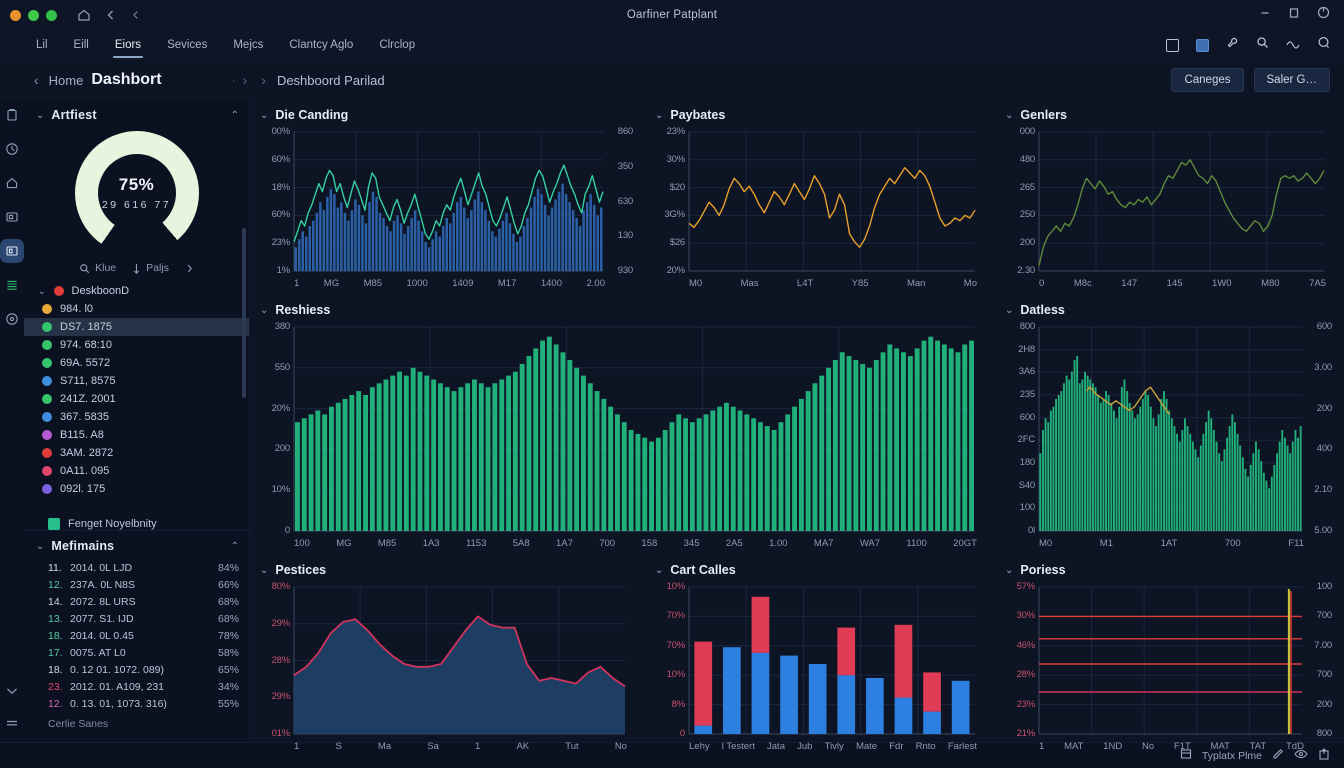  What do you see at coordinates (136, 327) in the screenshot?
I see `tree-item-2: DS7. 1875` at bounding box center [136, 327].